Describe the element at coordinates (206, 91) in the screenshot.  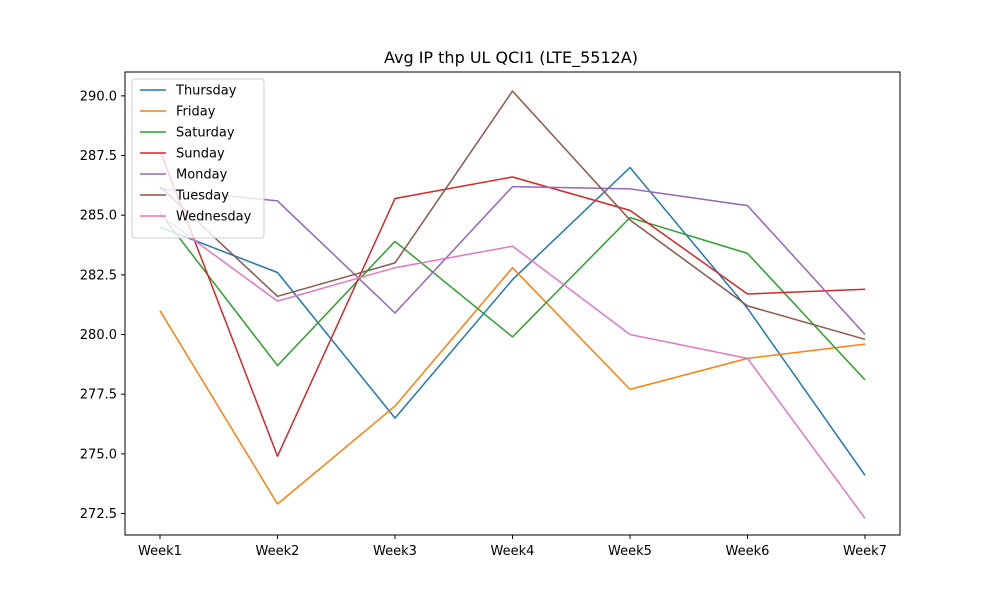
I see `legend-label-thursday: Thursday` at that location.